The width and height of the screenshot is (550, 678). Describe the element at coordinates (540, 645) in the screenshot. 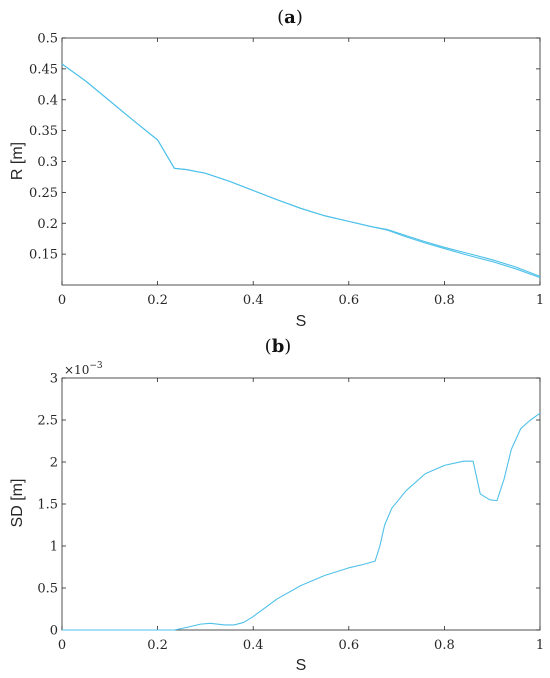

I see `panel-b-x-tick-label: 1` at that location.